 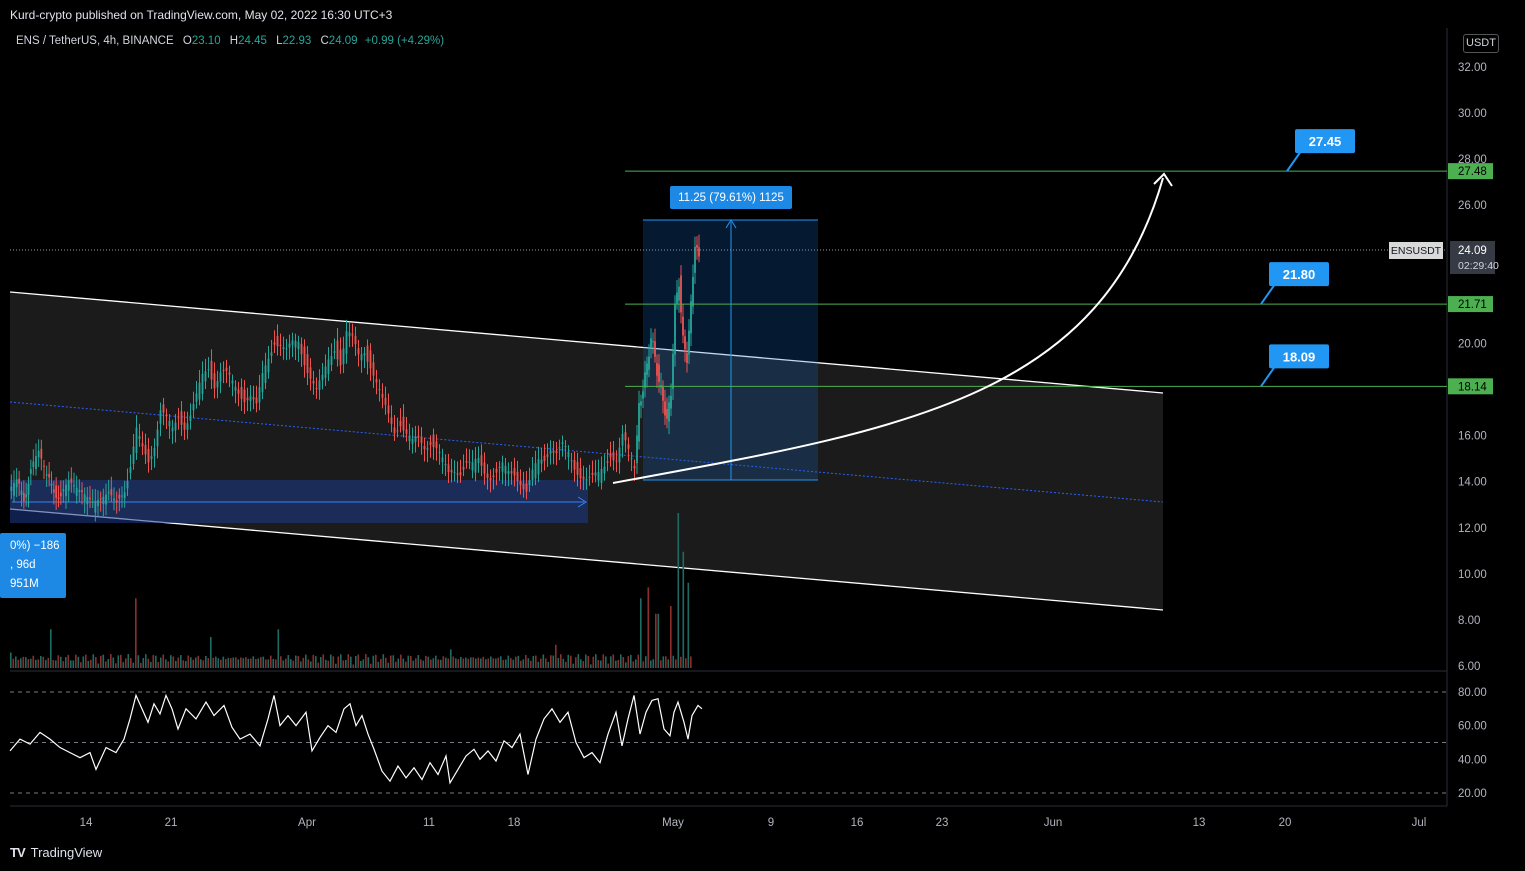 What do you see at coordinates (1472, 257) in the screenshot?
I see `current-price-badge` at bounding box center [1472, 257].